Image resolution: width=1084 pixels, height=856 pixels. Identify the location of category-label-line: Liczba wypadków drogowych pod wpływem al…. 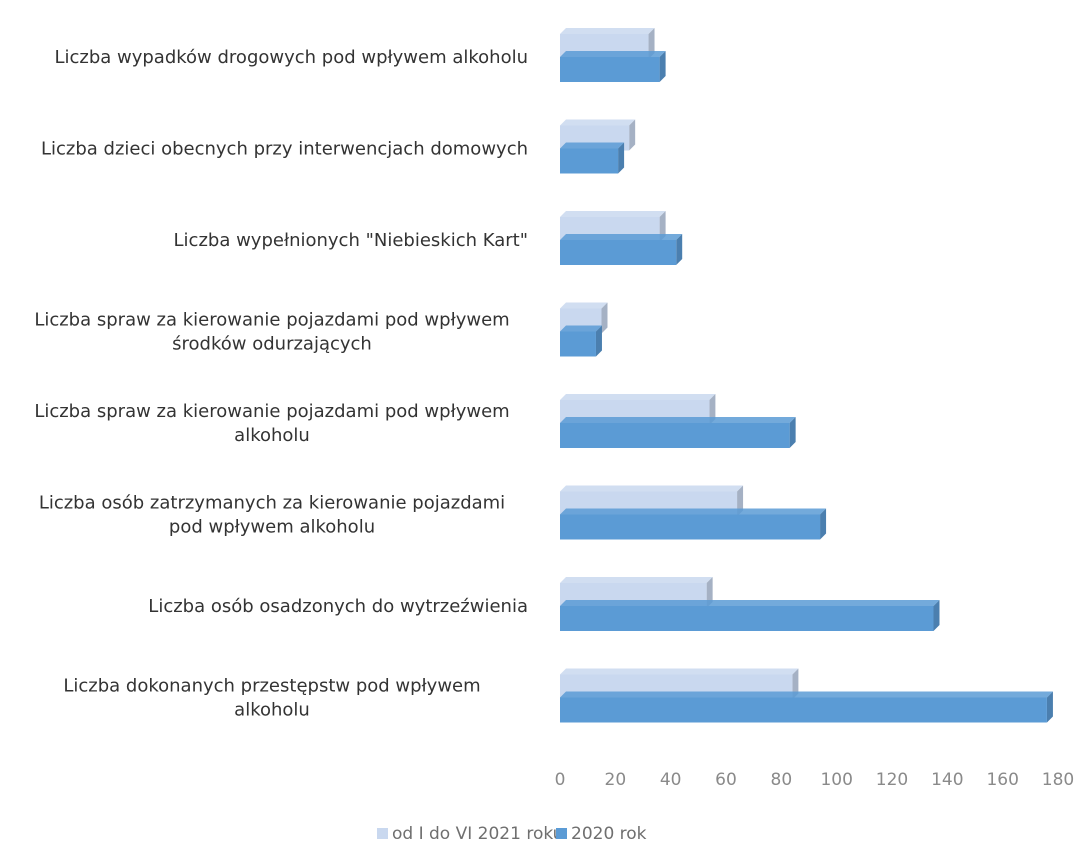
(291, 57).